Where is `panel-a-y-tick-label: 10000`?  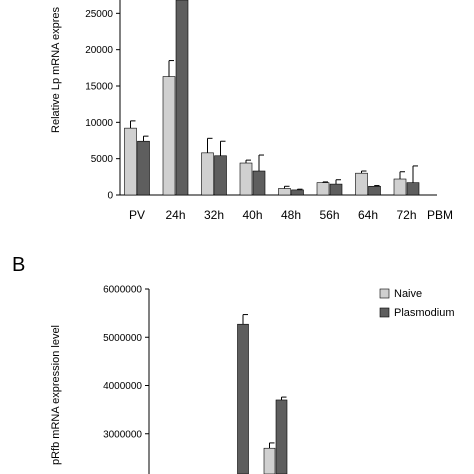
panel-a-y-tick-label: 10000 is located at coordinates (99, 123).